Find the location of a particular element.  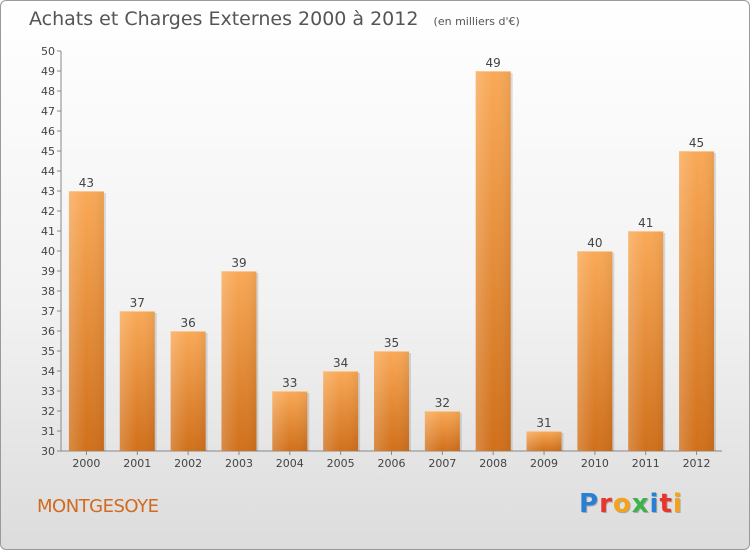

bar-2010 is located at coordinates (596, 351).